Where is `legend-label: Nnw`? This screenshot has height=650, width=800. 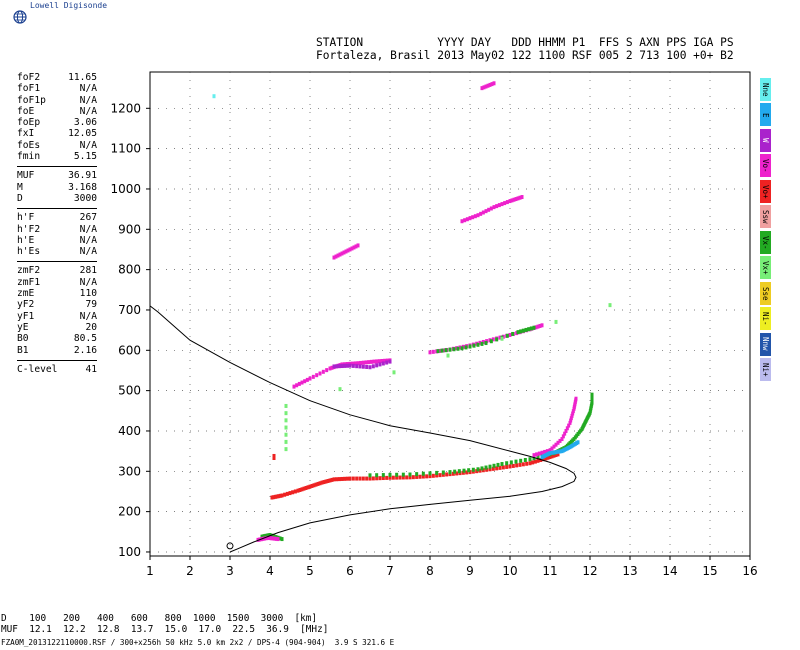 legend-label: Nnw is located at coordinates (765, 344).